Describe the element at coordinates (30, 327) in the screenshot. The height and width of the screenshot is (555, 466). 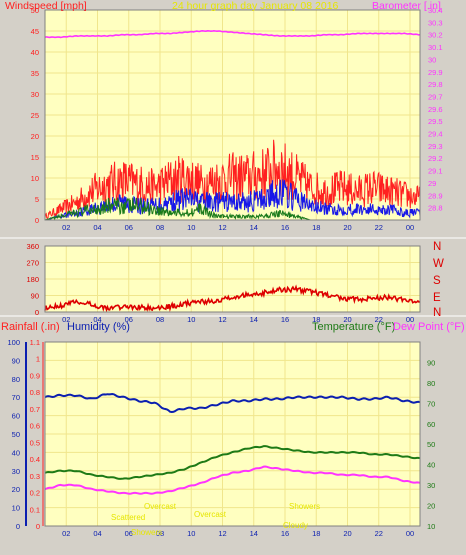
I see `rainfall-axis-label: Rainfall (.in)` at that location.